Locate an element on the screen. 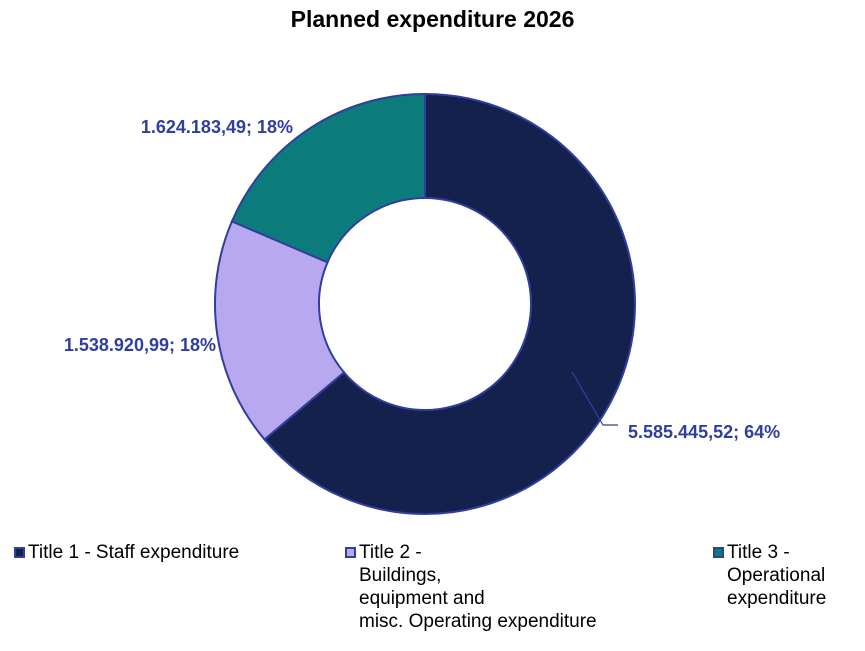 This screenshot has height=651, width=865. data-label-title-3: 1.624.183,49; 18% is located at coordinates (217, 127).